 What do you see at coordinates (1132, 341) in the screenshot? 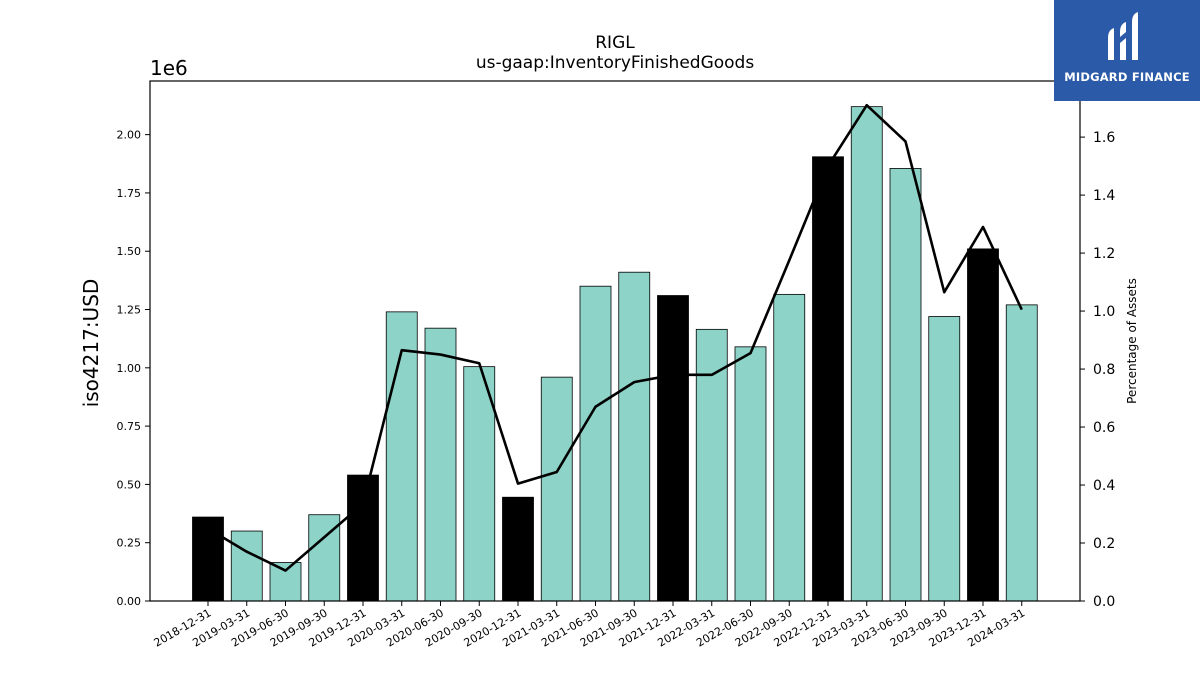
I see `y2-axis-label: Percentage of Assets` at bounding box center [1132, 341].